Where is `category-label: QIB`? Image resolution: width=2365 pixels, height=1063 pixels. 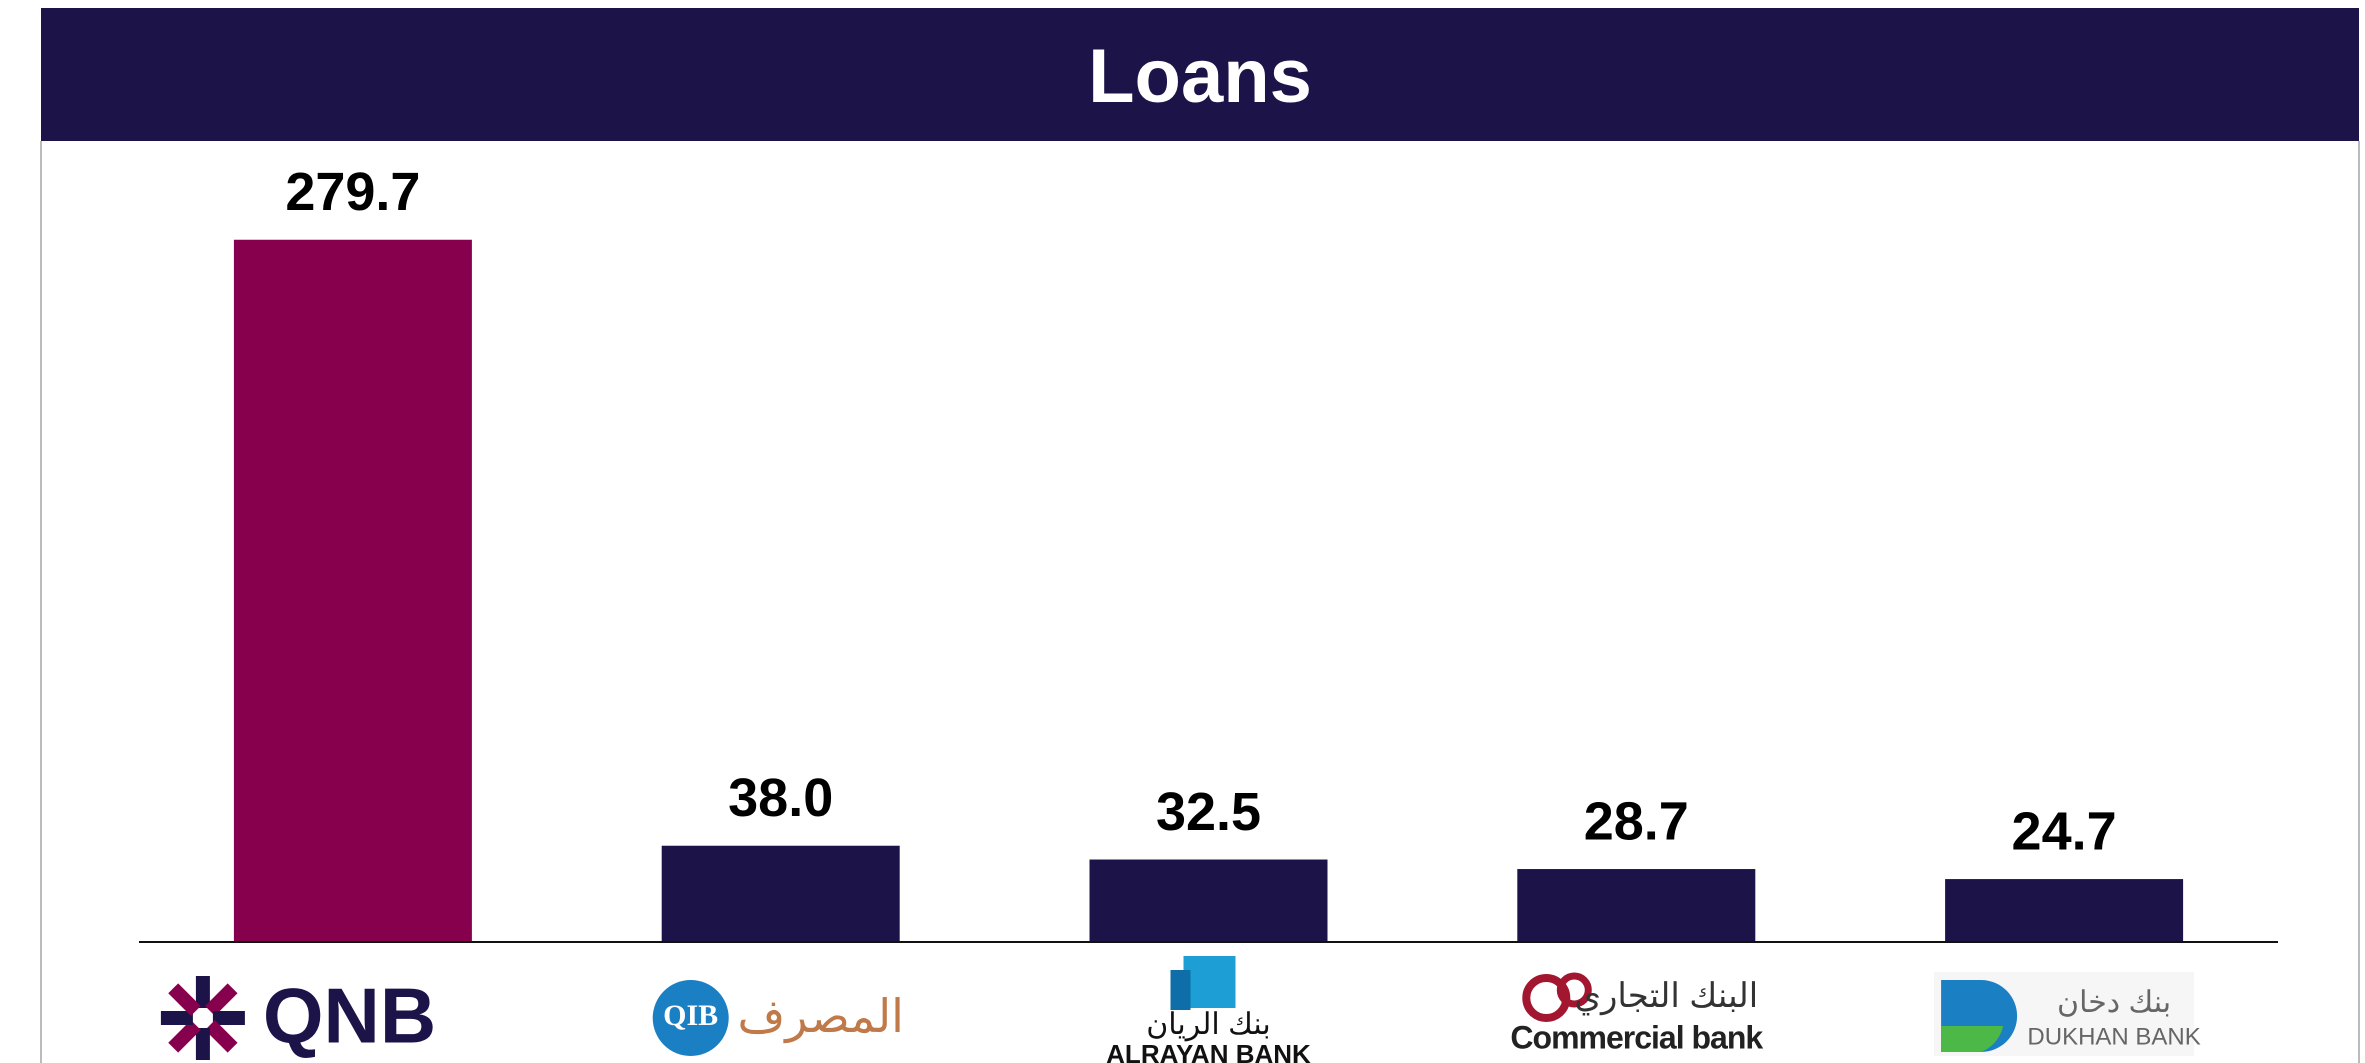
category-label: QIB is located at coordinates (690, 1015).